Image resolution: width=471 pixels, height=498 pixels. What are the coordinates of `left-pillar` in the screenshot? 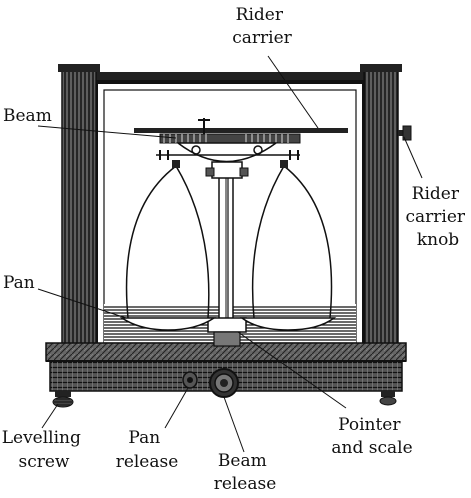 It's located at (79, 211).